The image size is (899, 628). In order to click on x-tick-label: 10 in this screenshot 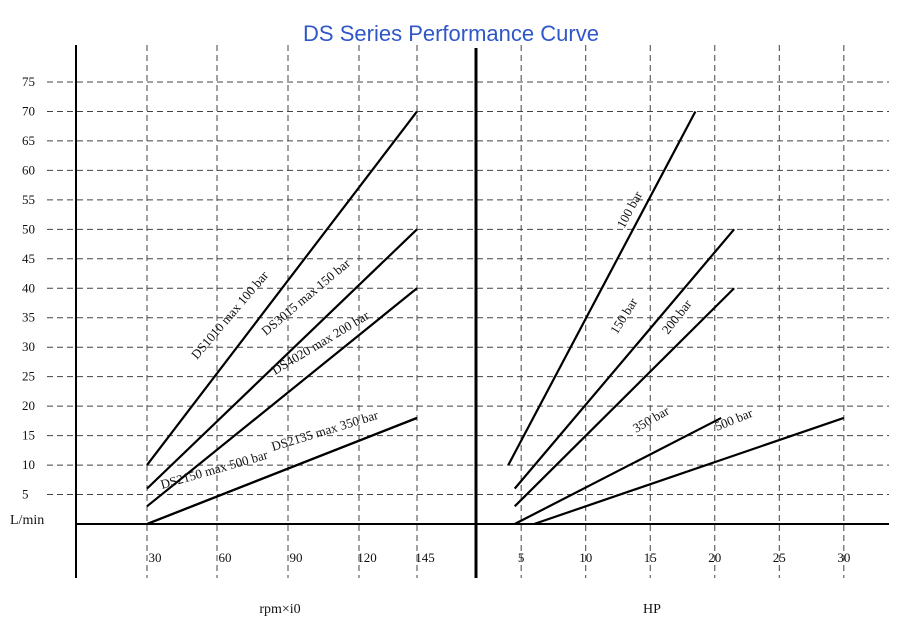, I will do `click(585, 557)`.